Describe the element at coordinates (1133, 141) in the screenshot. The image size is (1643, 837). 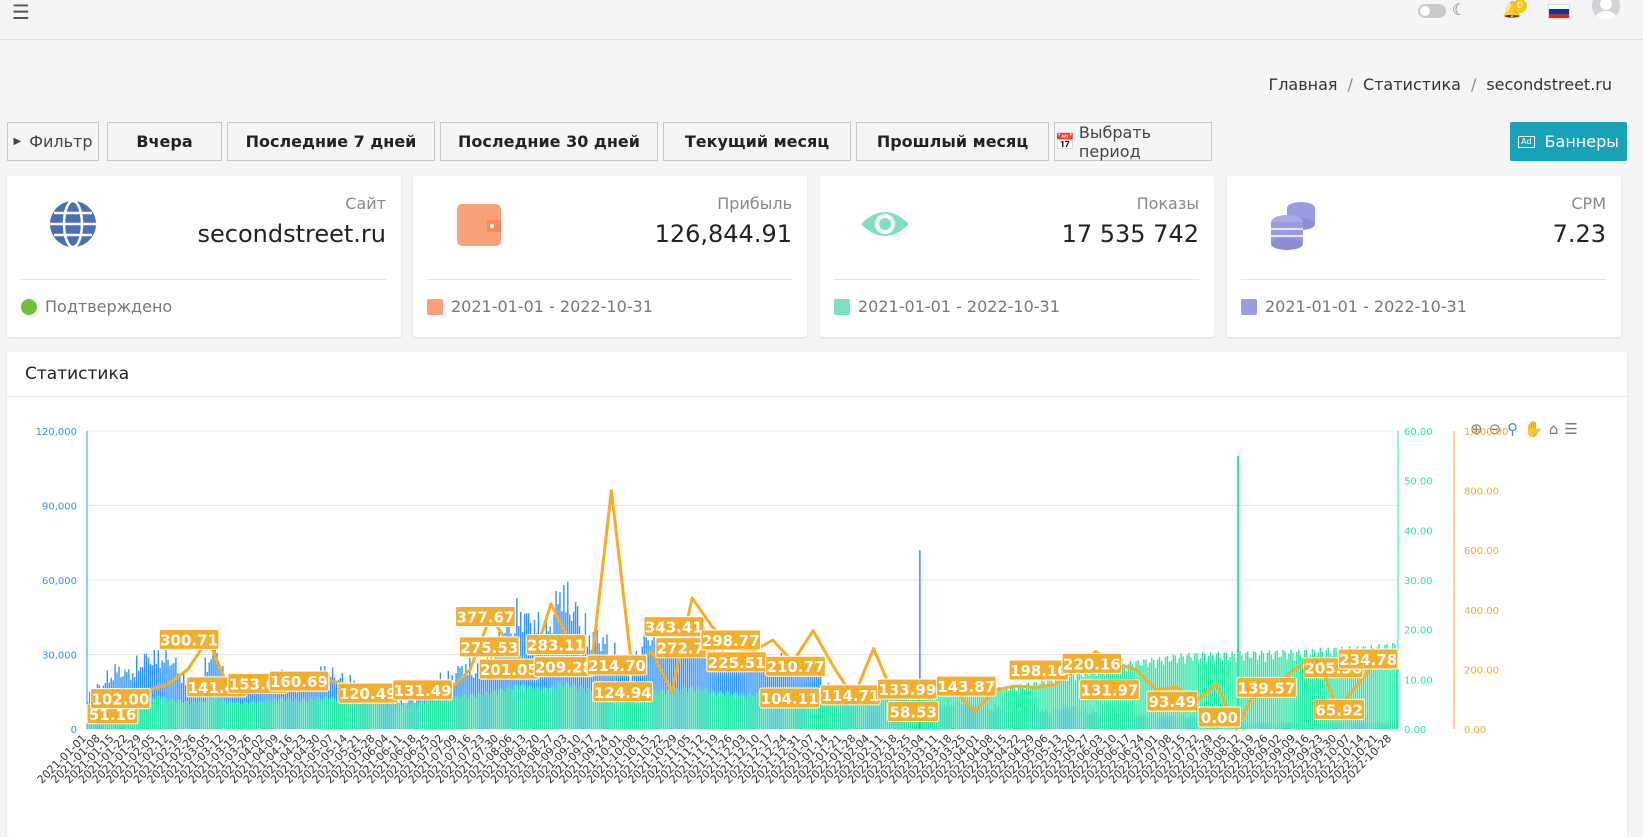
I see `custom-period-button: 📅 Выбрать период` at that location.